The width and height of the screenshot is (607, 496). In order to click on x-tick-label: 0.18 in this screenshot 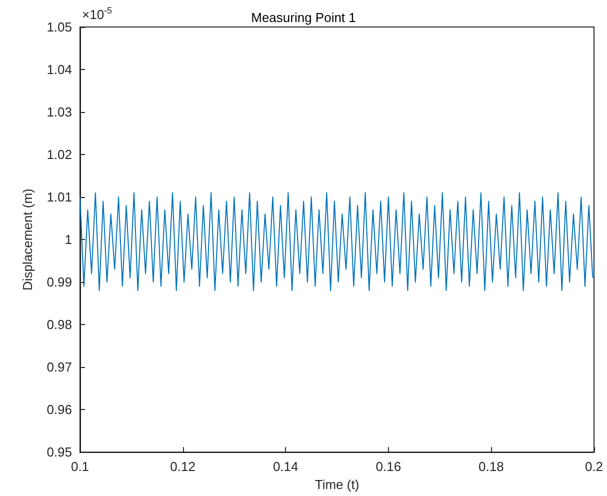, I will do `click(491, 466)`.